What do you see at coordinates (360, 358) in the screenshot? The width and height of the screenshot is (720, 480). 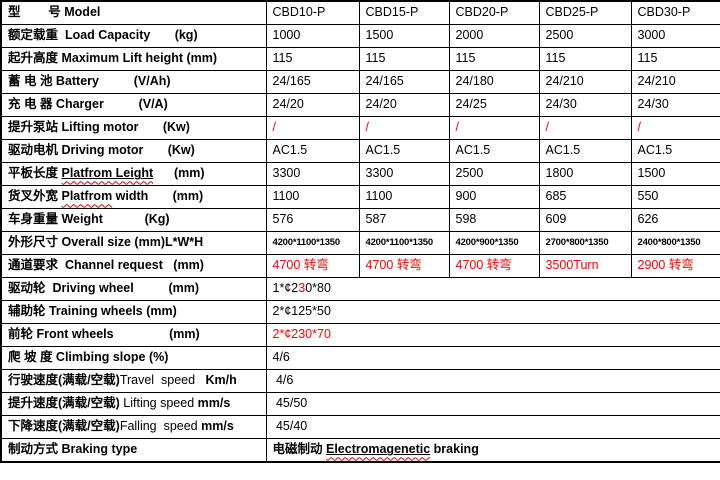 I see `spec-row: 爬 坡 度 Climbing slope (%) 4/6` at bounding box center [360, 358].